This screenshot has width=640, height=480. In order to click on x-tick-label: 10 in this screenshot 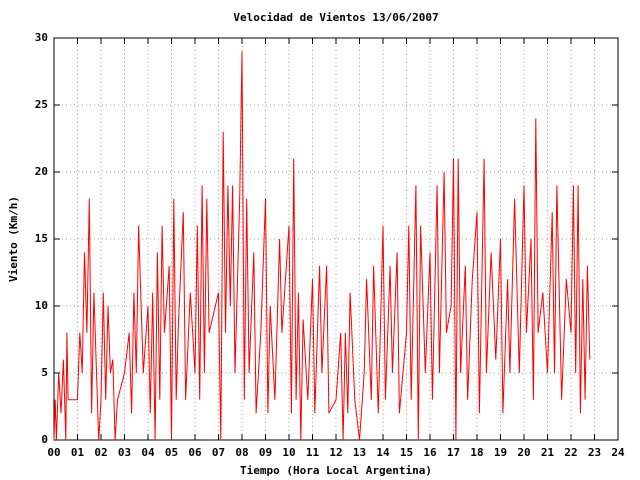, I will do `click(288, 452)`.